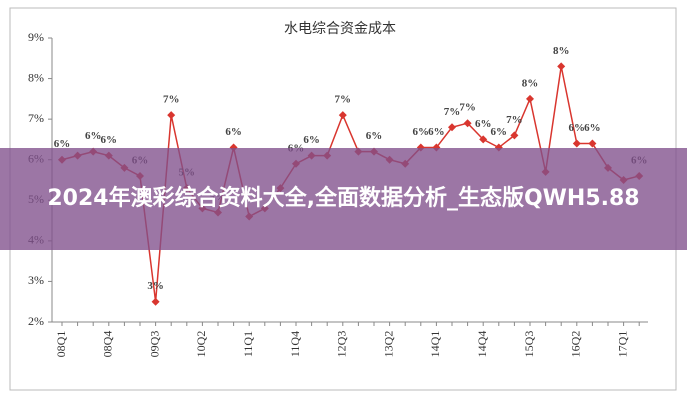 Image resolution: width=687 pixels, height=400 pixels. I want to click on x-tick-label: 08Q4, so click(108, 344).